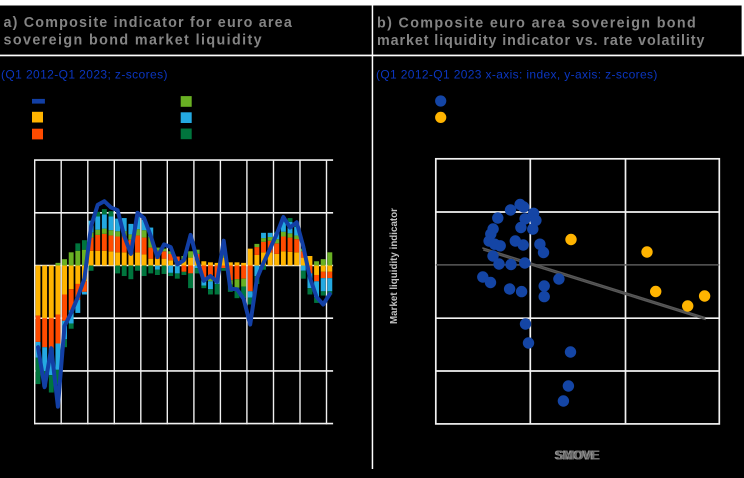 This screenshot has height=478, width=744. What do you see at coordinates (148, 23) in the screenshot?
I see `svg-text:a) Composite indicator for eur: a) Composite indicator for euro area` at bounding box center [148, 23].